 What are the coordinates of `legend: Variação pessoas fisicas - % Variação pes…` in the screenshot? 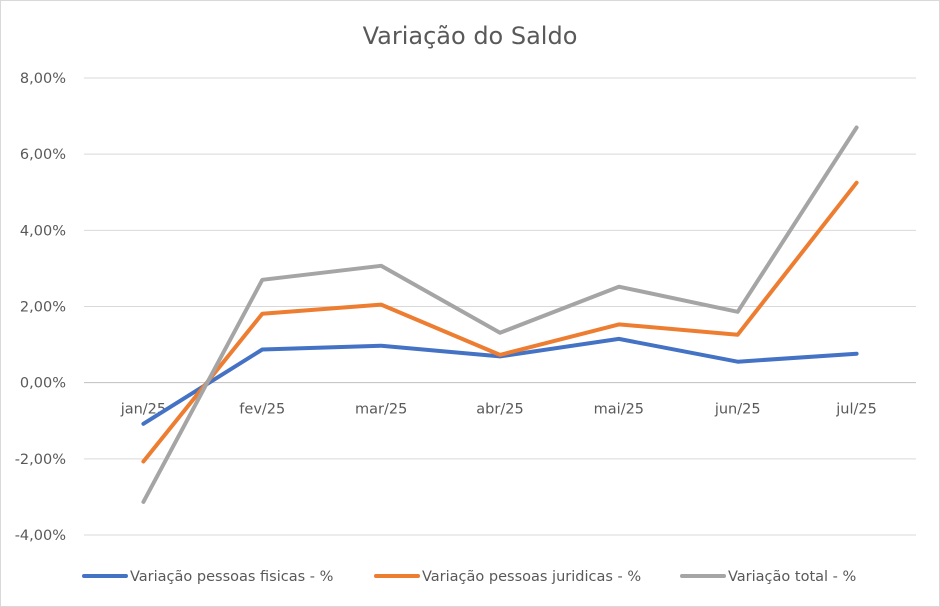 It's located at (469, 577).